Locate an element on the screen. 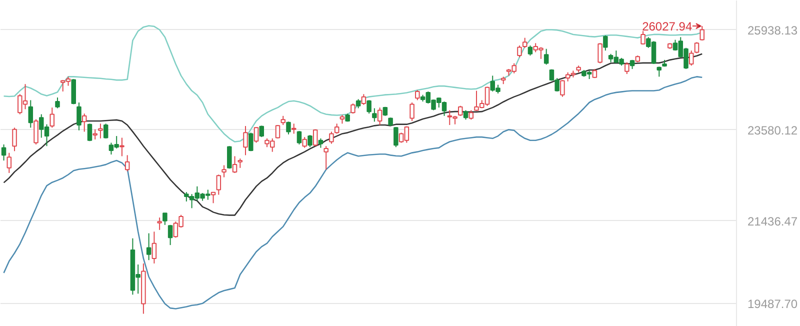 The height and width of the screenshot is (326, 800). y-tick-label: 23580.12 is located at coordinates (773, 130).